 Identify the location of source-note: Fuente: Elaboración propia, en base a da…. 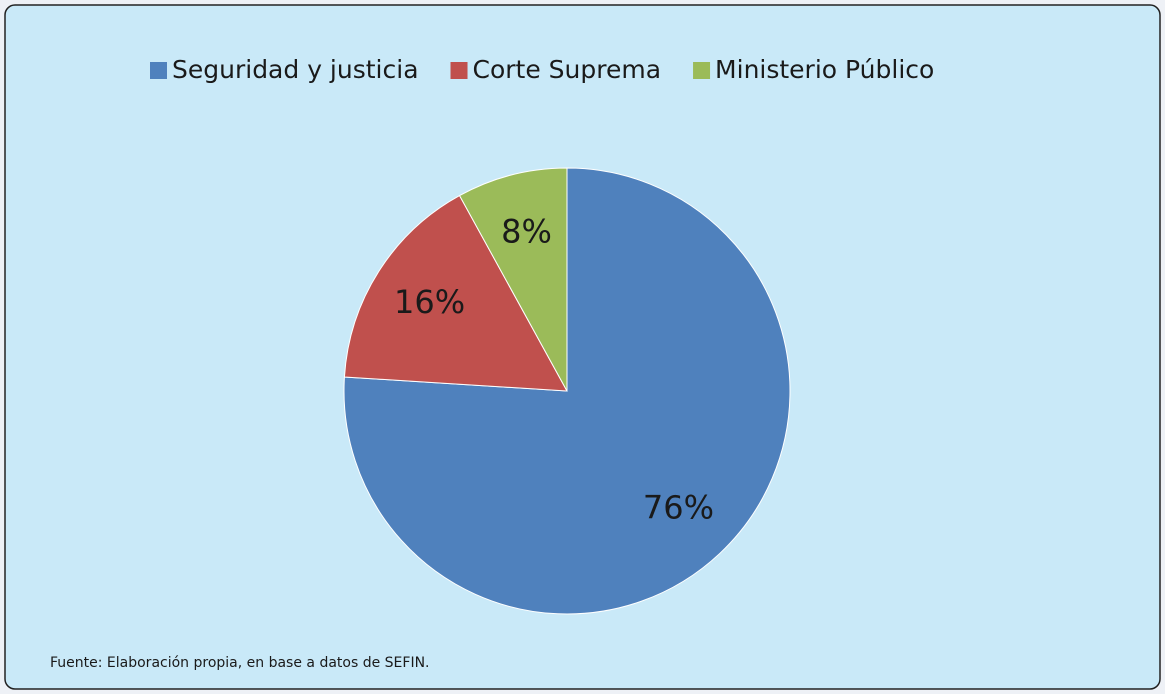
(240, 663).